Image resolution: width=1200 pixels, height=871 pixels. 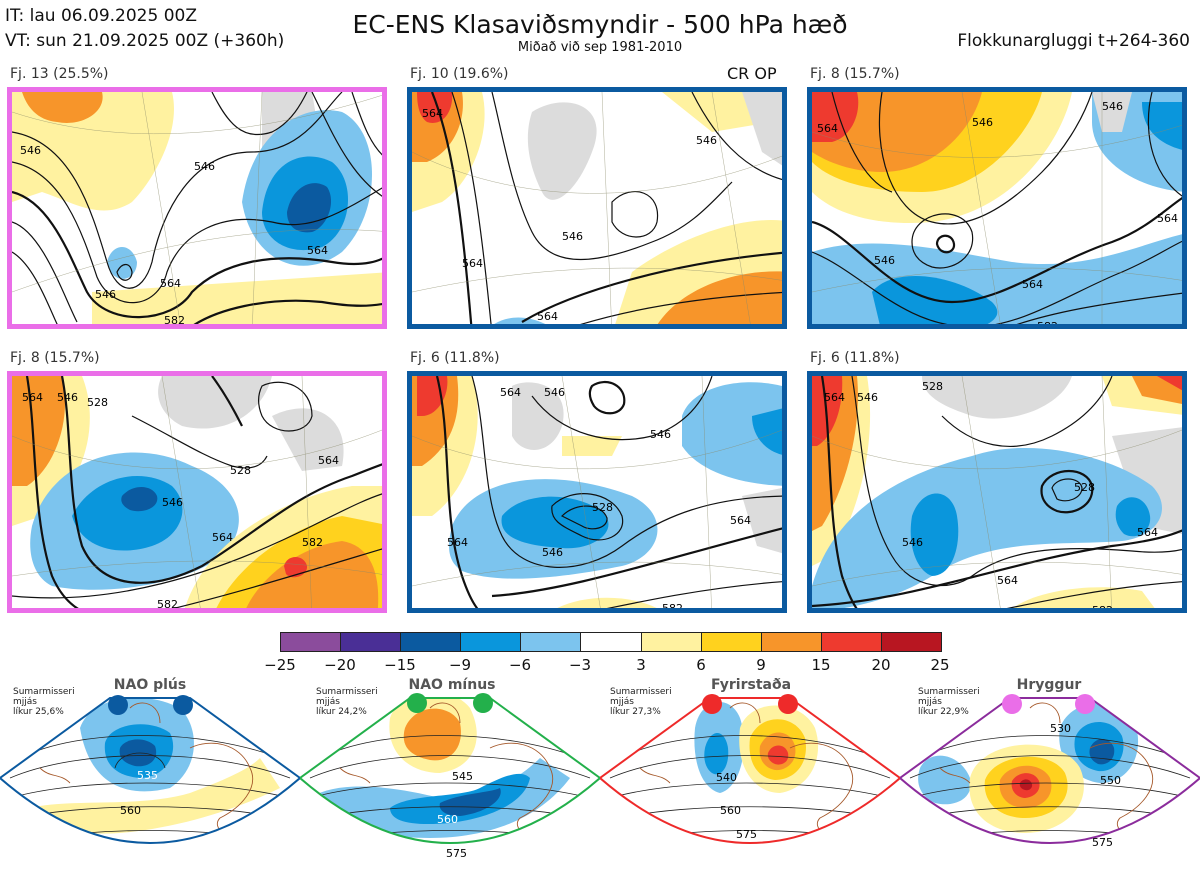 What do you see at coordinates (761, 665) in the screenshot?
I see `colorbar-tick: 9` at bounding box center [761, 665].